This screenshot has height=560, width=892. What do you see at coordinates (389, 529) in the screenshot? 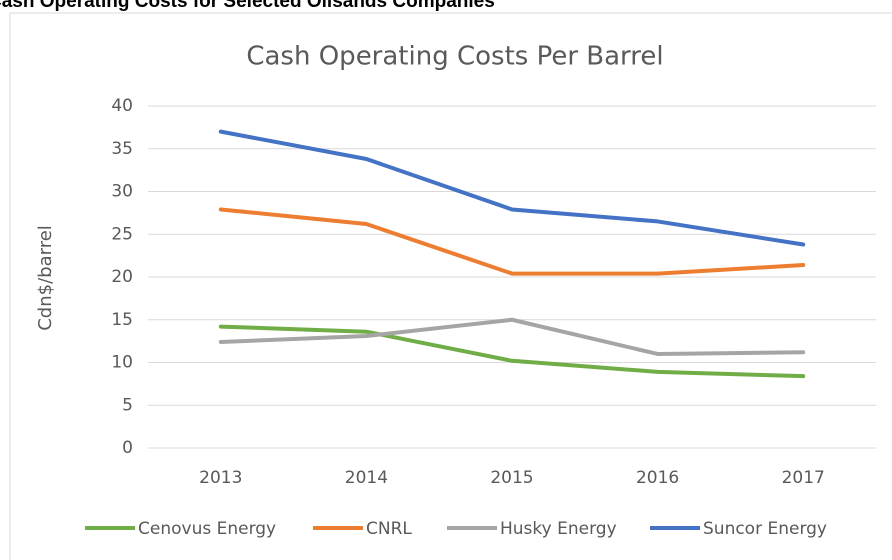
I see `legend-label: CNRL` at bounding box center [389, 529].